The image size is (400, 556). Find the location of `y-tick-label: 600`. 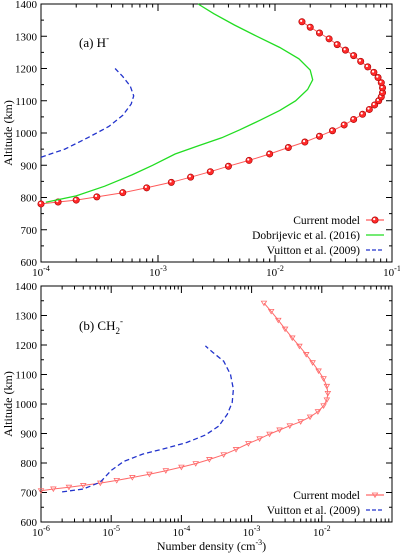

y-tick-label: 600 is located at coordinates (29, 263).